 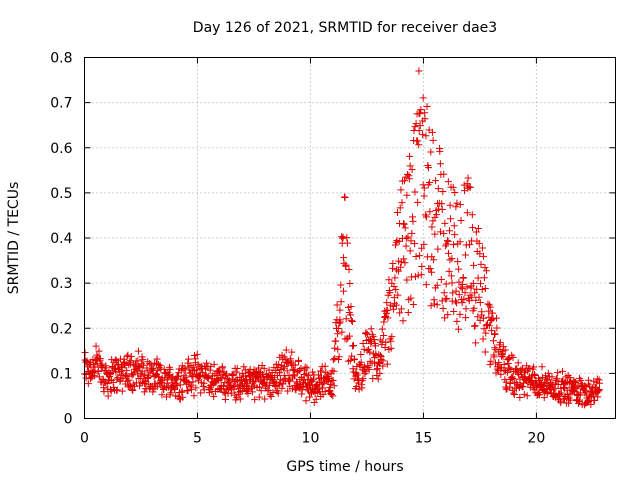 What do you see at coordinates (344, 467) in the screenshot?
I see `x-axis-label: GPS time / hours` at bounding box center [344, 467].